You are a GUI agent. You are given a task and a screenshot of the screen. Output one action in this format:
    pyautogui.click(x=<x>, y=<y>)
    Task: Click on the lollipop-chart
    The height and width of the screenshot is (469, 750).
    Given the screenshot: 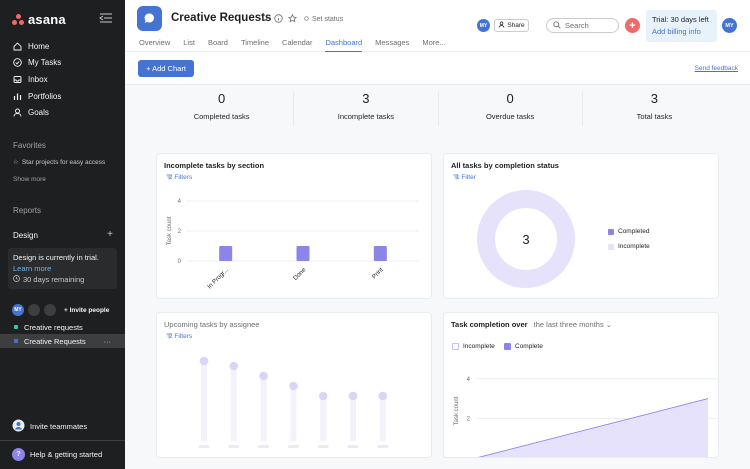 What is the action you would take?
    pyautogui.click(x=293, y=402)
    